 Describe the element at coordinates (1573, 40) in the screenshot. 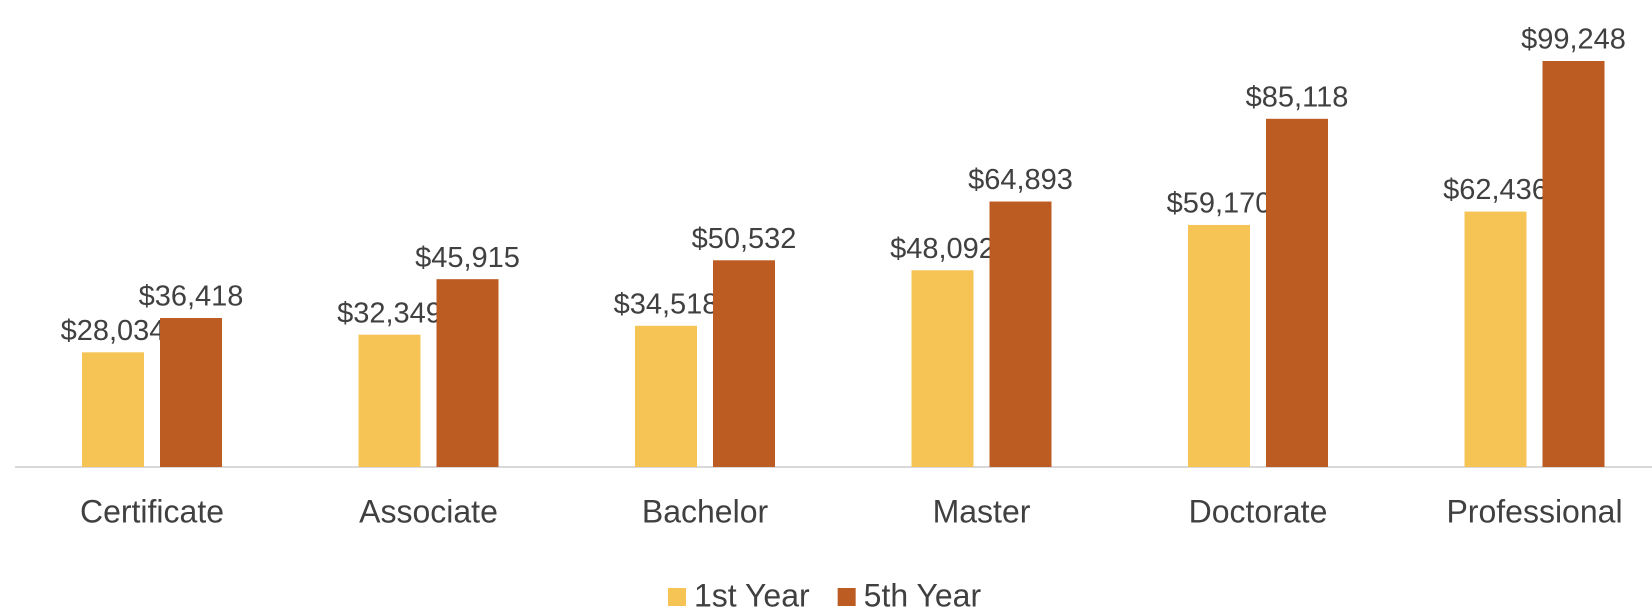

I see `value-label: $99,248` at that location.